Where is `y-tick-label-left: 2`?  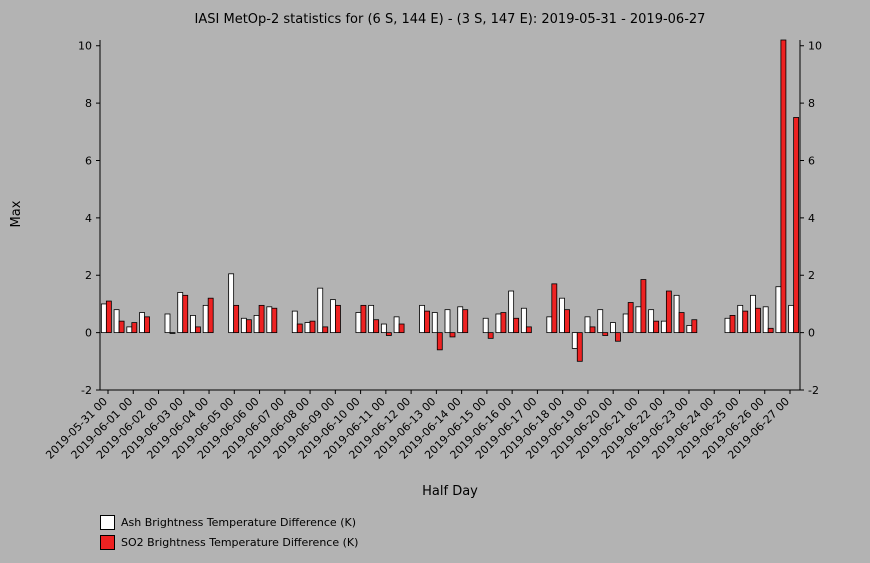
y-tick-label-left: 2 is located at coordinates (88, 275).